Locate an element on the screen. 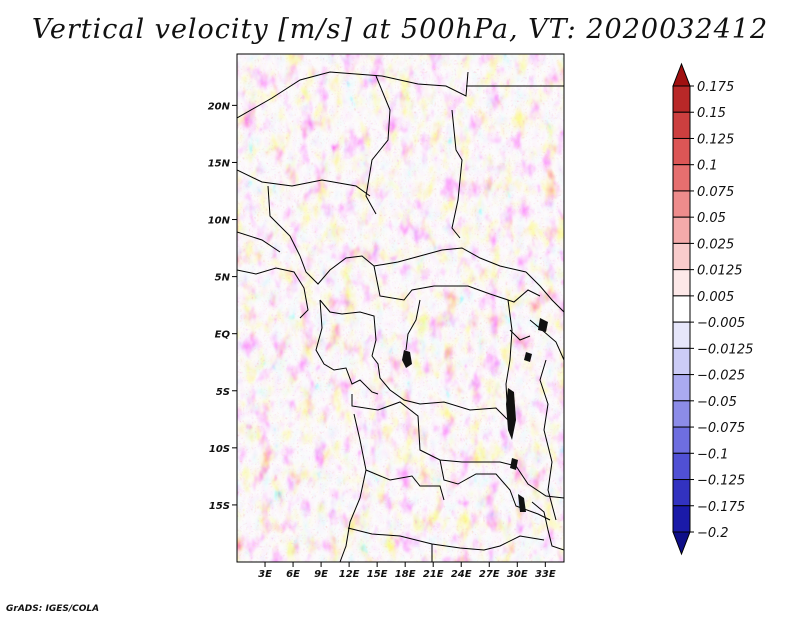 The width and height of the screenshot is (800, 618). lakes is located at coordinates (475, 415).